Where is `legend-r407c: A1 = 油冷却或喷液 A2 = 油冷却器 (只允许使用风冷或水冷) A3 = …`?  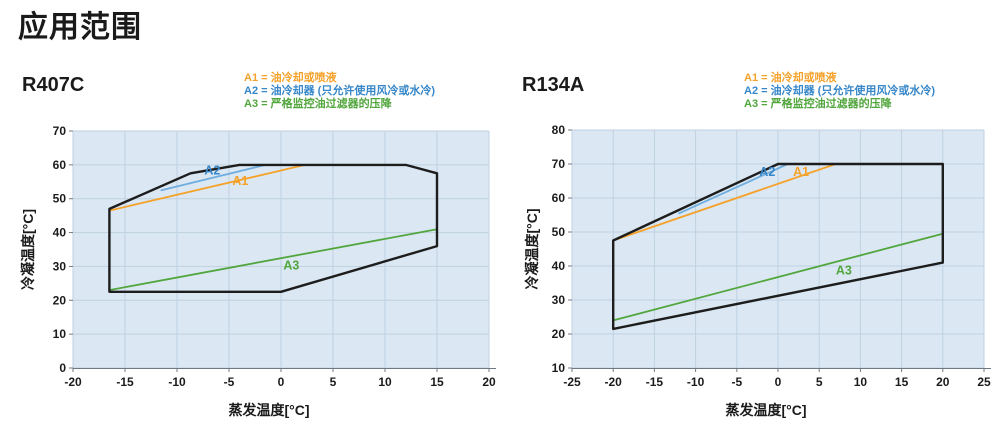
legend-r407c: A1 = 油冷却或喷液 A2 = 油冷却器 (只允许使用风冷或水冷) A3 = … is located at coordinates (369, 91).